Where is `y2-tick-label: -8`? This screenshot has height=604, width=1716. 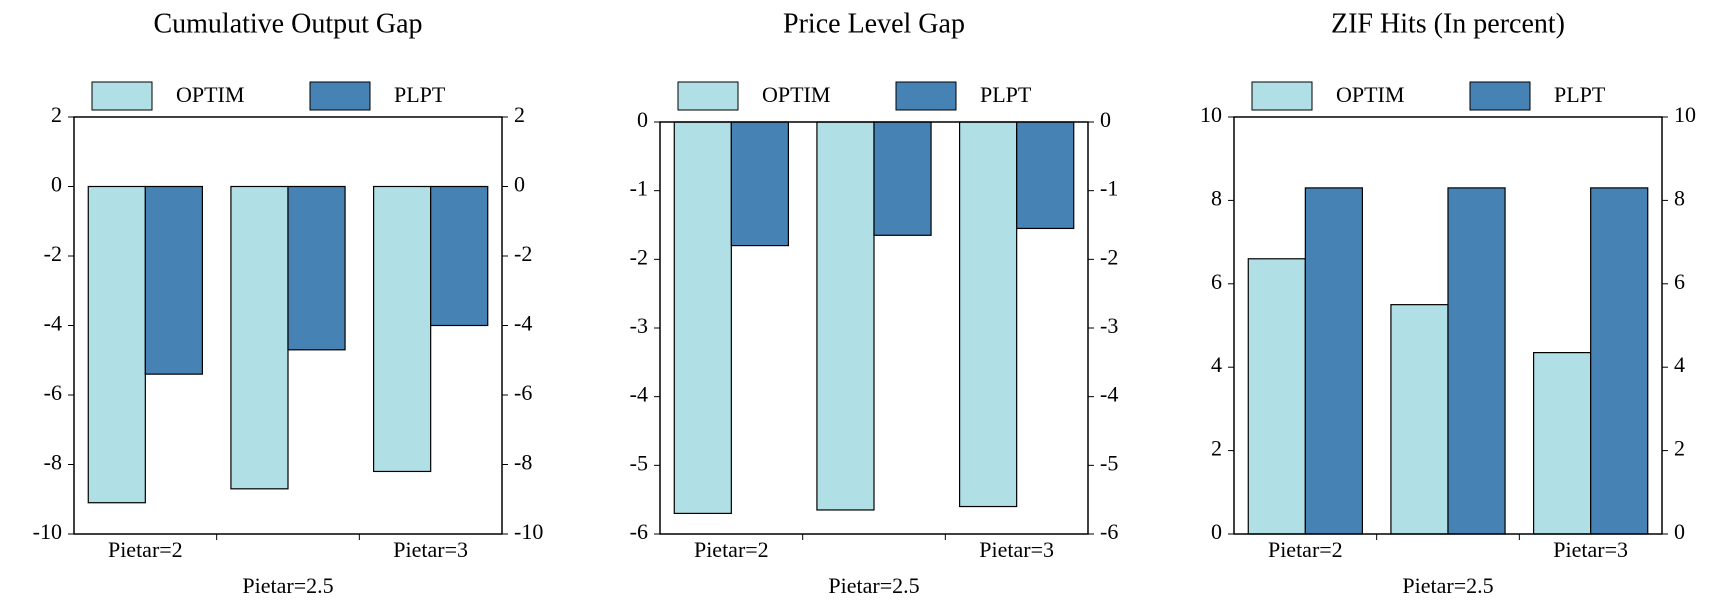
y2-tick-label: -8 is located at coordinates (523, 462).